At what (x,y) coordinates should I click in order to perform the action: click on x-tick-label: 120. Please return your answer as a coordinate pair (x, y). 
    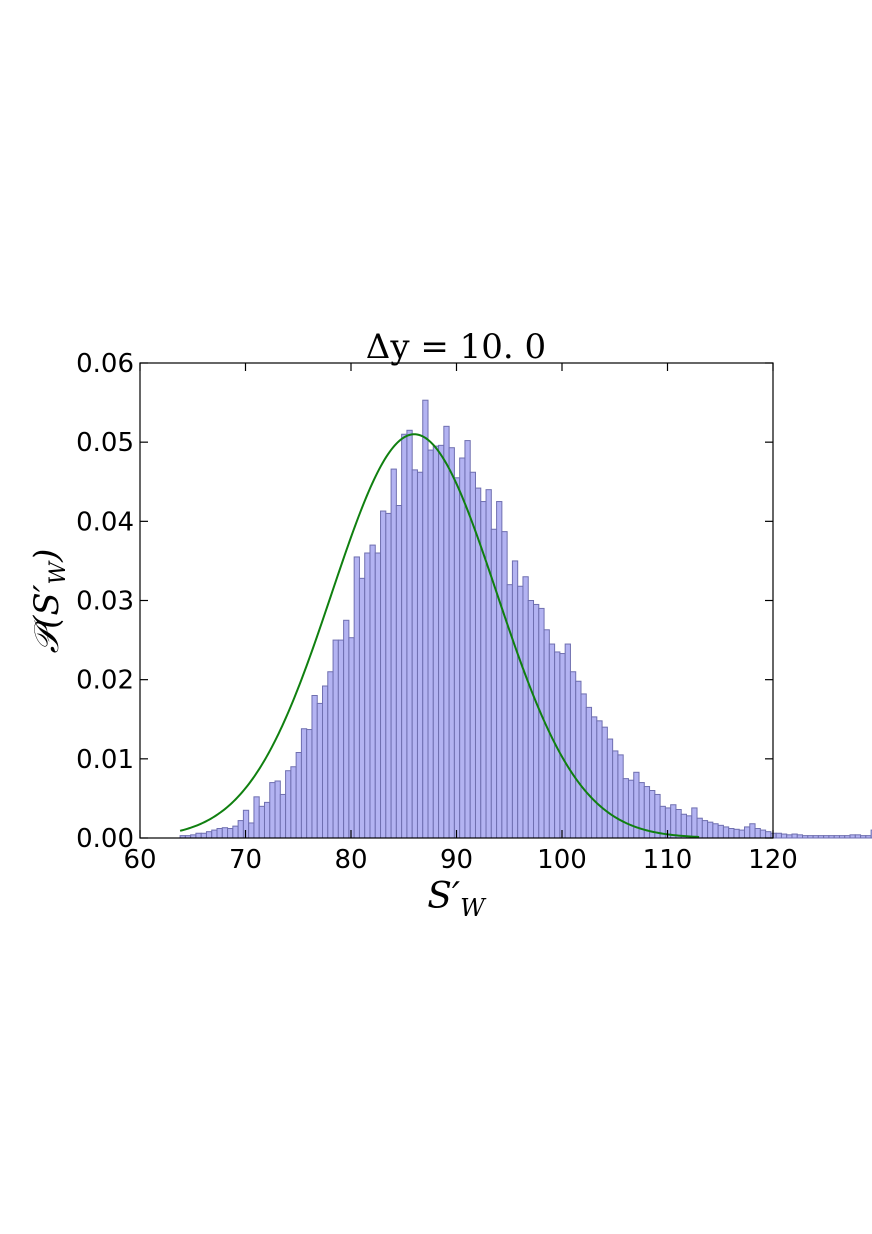
    Looking at the image, I should click on (773, 860).